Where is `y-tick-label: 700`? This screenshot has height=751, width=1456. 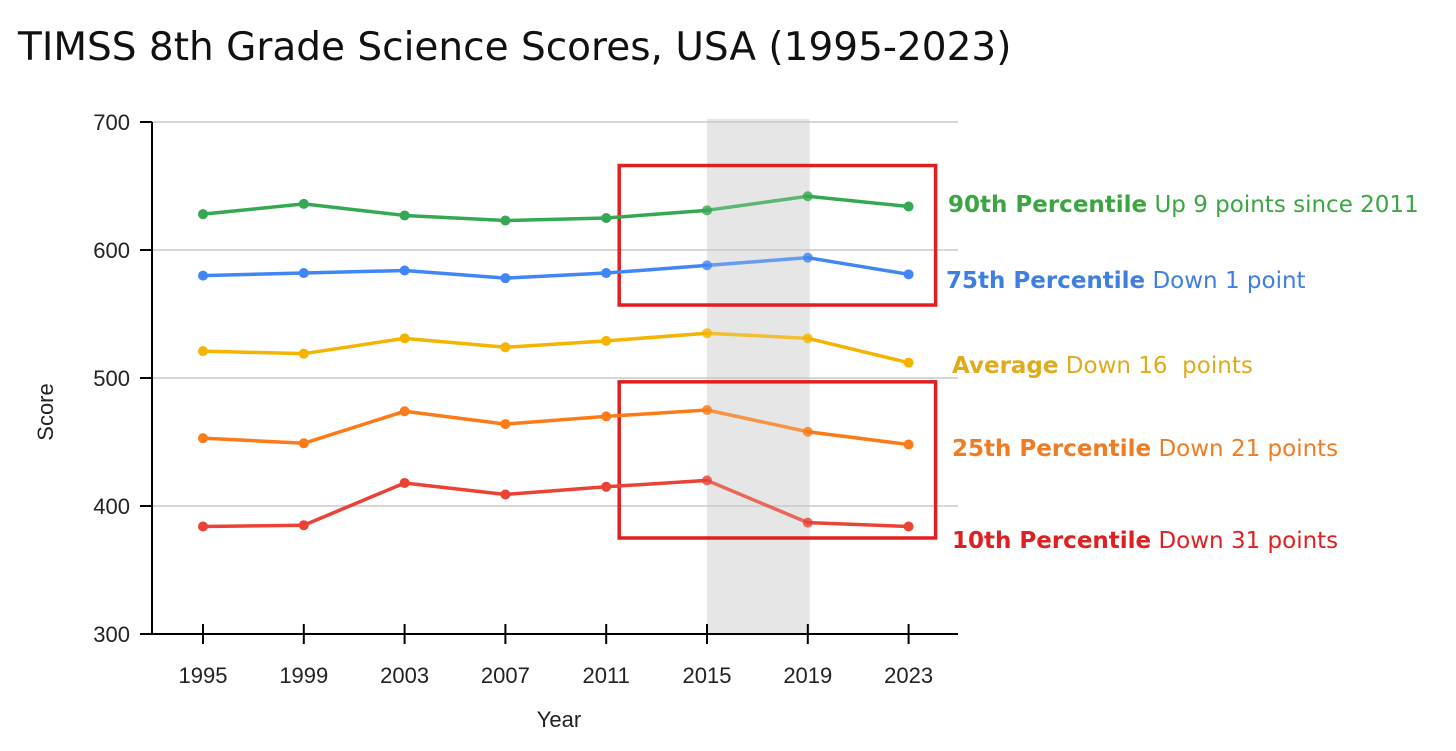
y-tick-label: 700 is located at coordinates (111, 122).